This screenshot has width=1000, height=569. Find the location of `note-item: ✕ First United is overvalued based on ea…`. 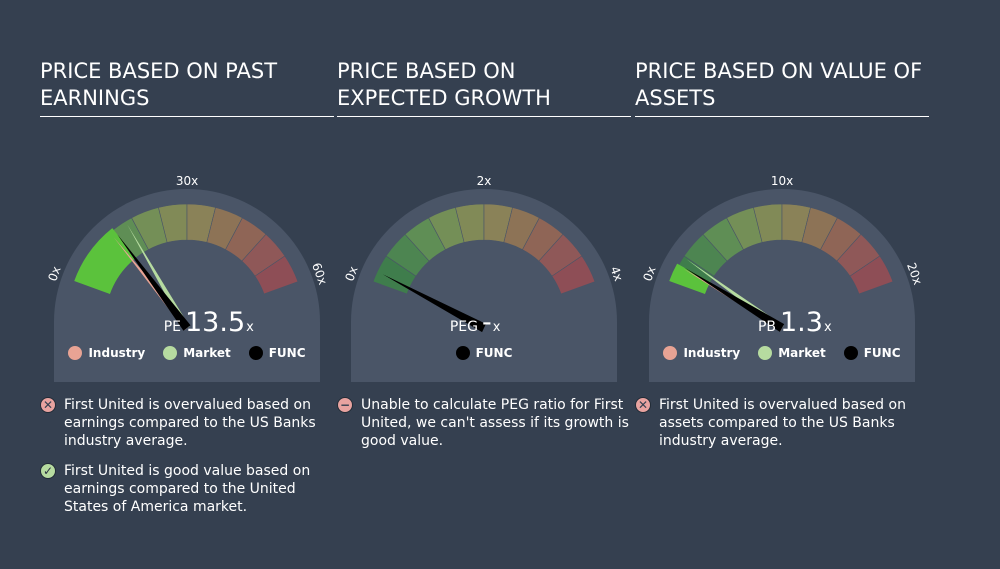

note-item: ✕ First United is overvalued based on ea… is located at coordinates (187, 423).